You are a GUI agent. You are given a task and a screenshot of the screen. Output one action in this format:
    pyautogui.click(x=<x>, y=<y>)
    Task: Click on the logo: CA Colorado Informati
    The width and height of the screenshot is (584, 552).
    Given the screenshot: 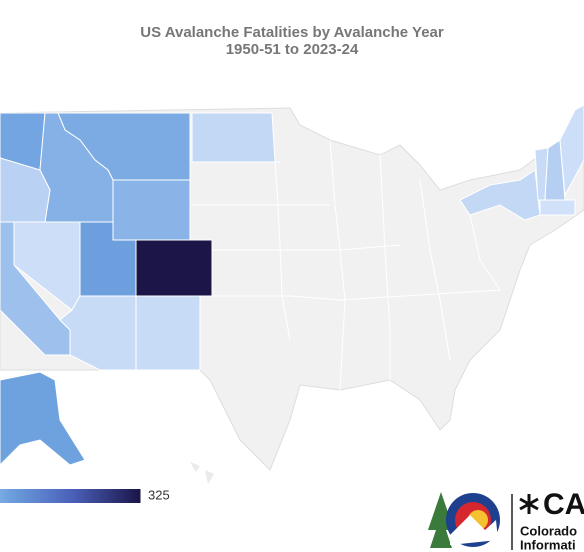 What is the action you would take?
    pyautogui.click(x=506, y=520)
    